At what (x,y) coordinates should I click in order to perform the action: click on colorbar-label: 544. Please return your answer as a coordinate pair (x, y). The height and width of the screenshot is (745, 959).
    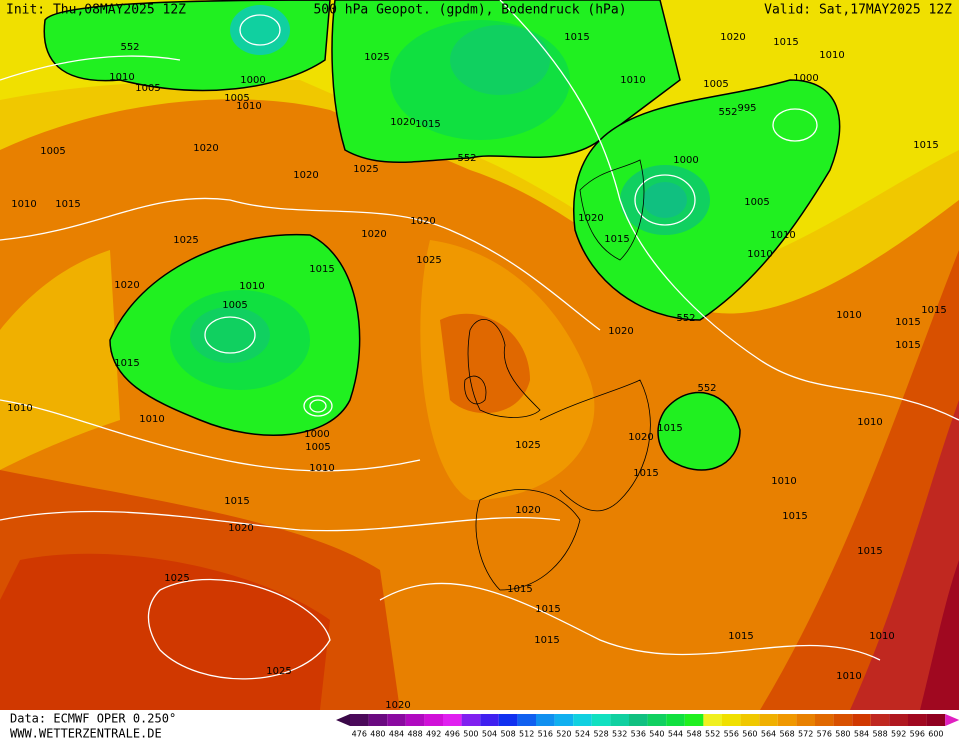
    Looking at the image, I should click on (675, 734).